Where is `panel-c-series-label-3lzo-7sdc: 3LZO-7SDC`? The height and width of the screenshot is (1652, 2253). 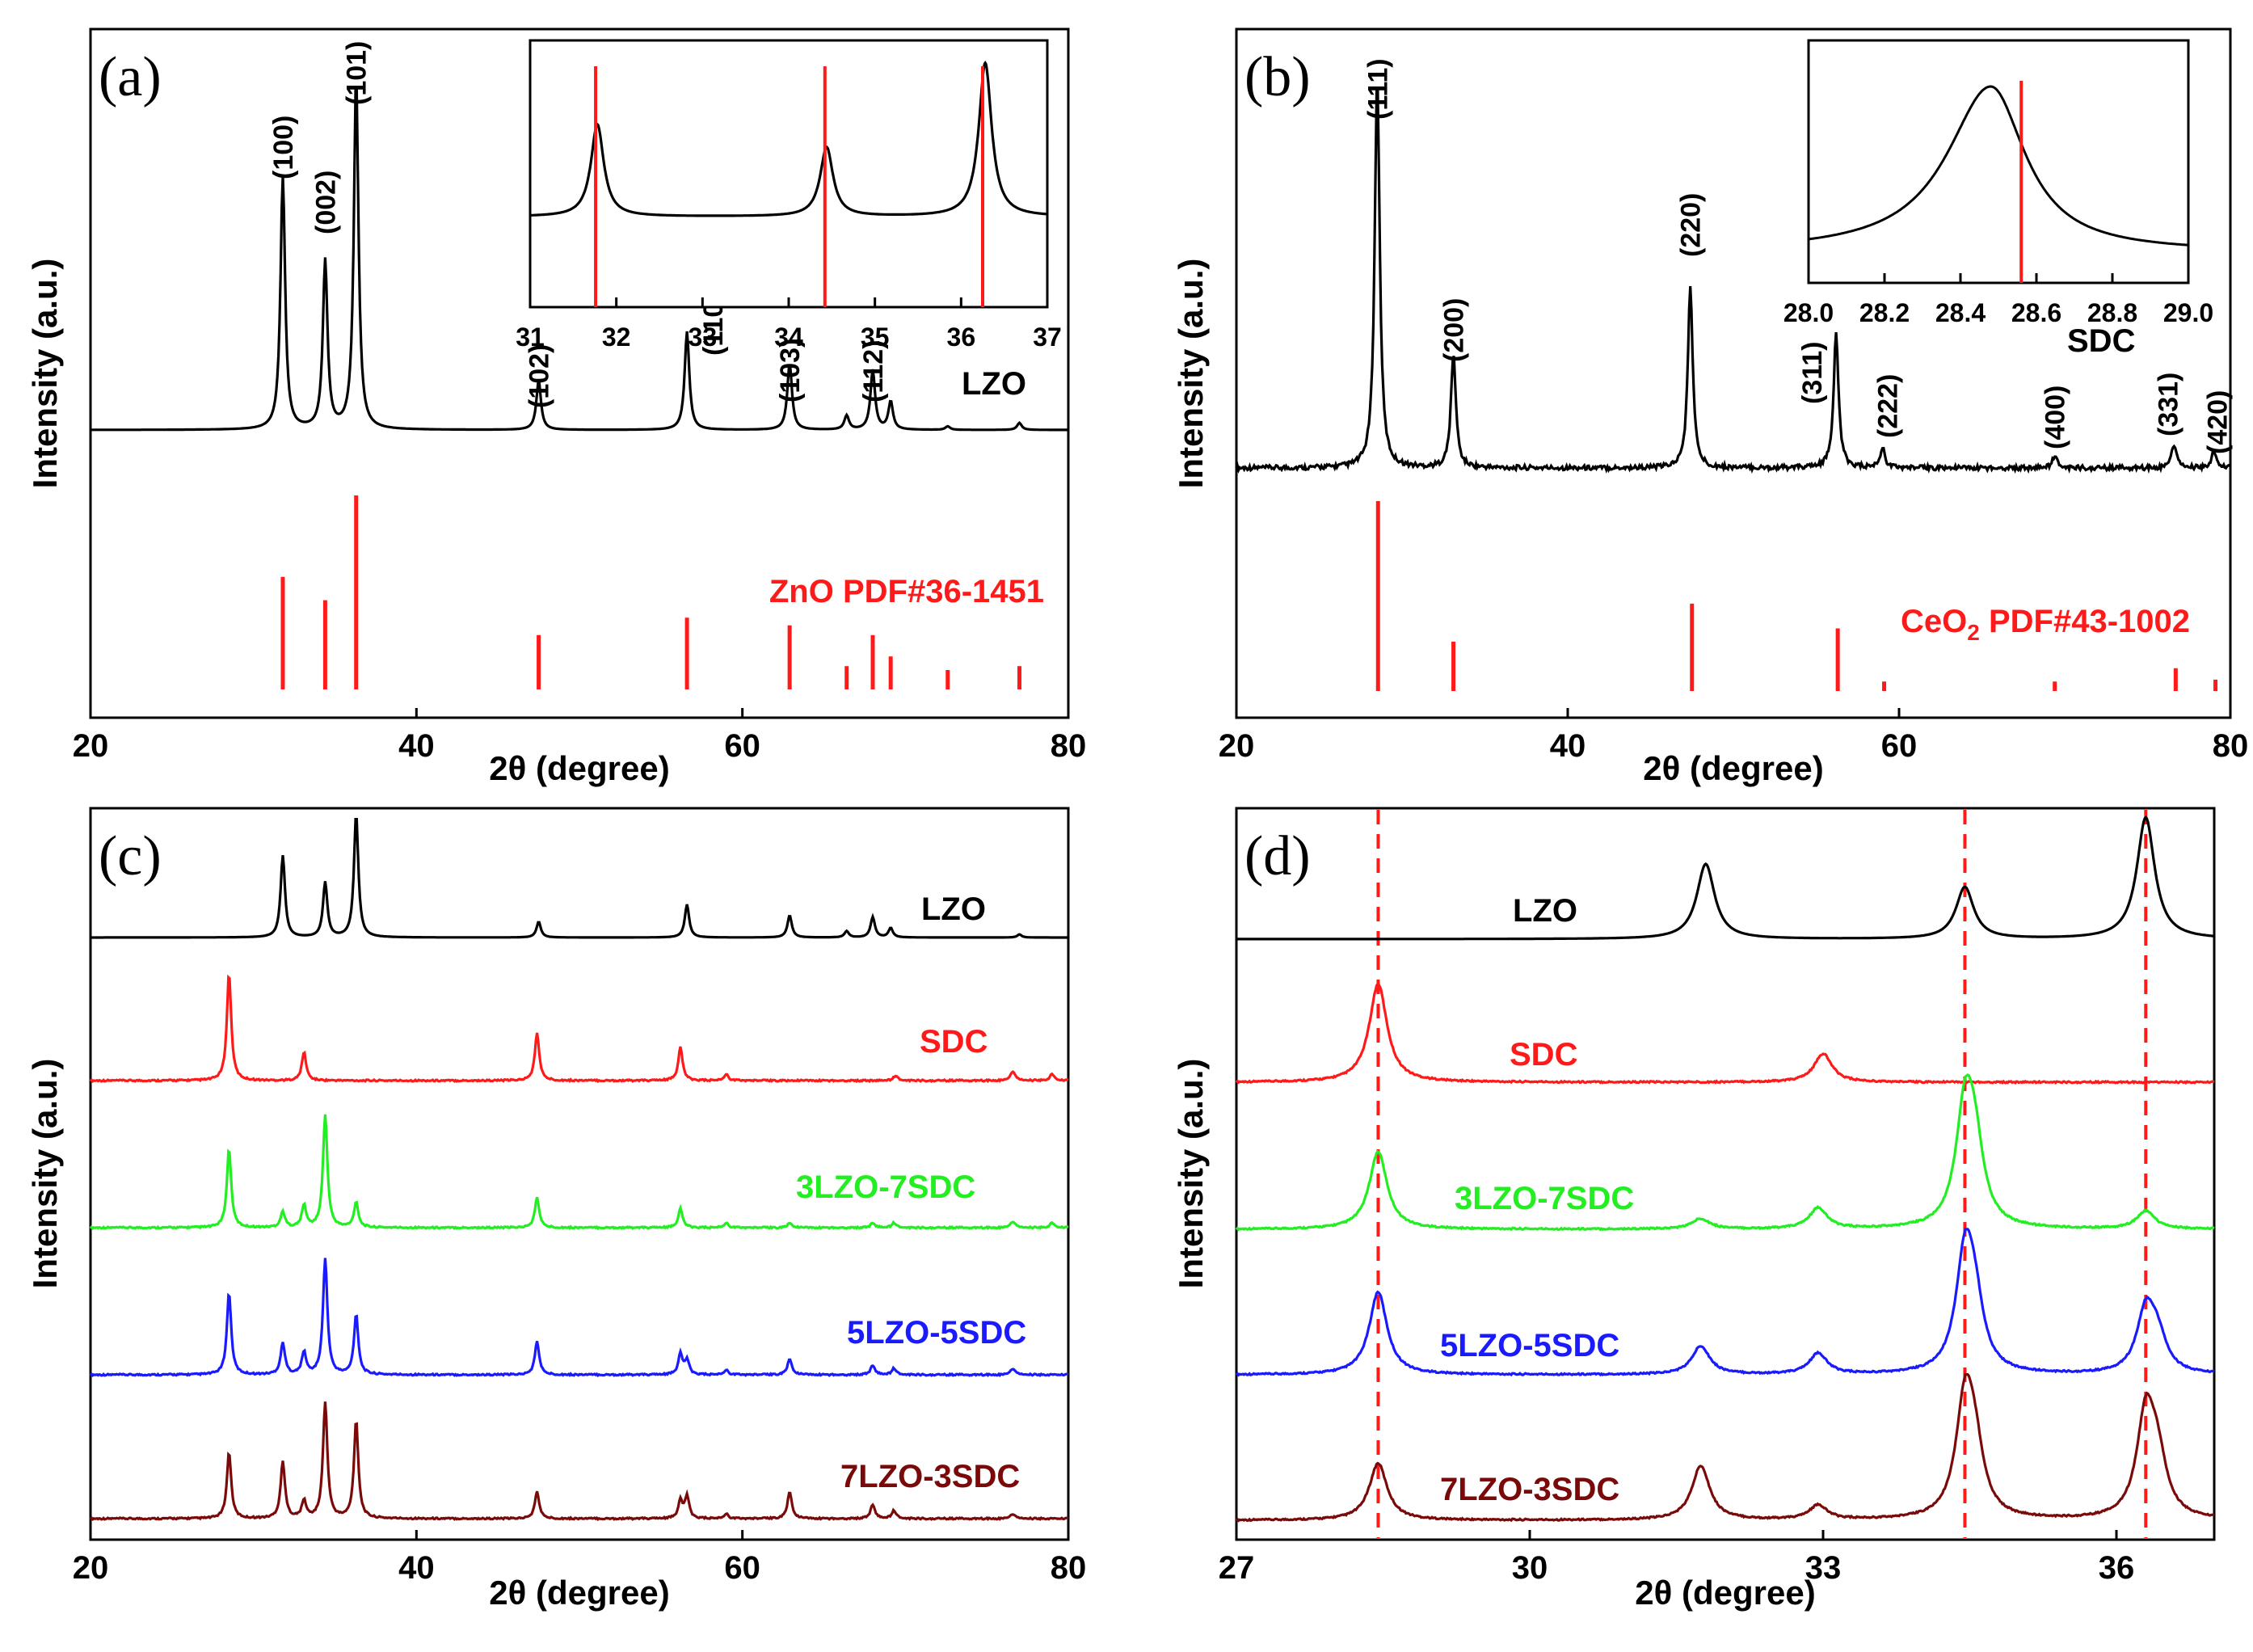
panel-c-series-label-3lzo-7sdc: 3LZO-7SDC is located at coordinates (885, 1187).